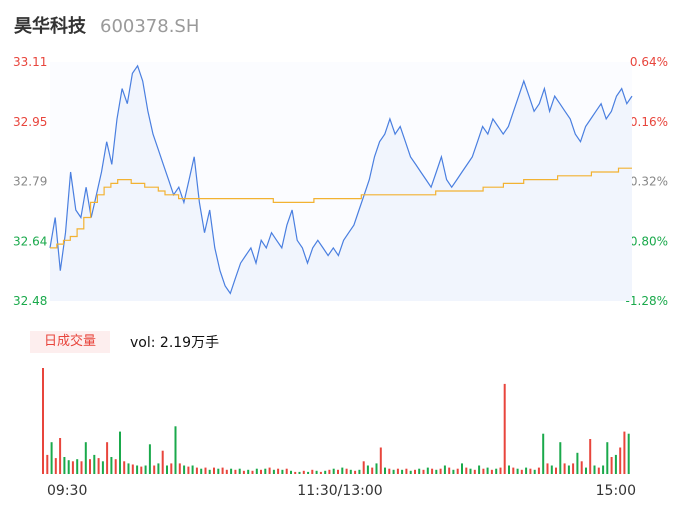 The image size is (686, 524). I want to click on y-tick-label: 32.48, so click(30, 301).